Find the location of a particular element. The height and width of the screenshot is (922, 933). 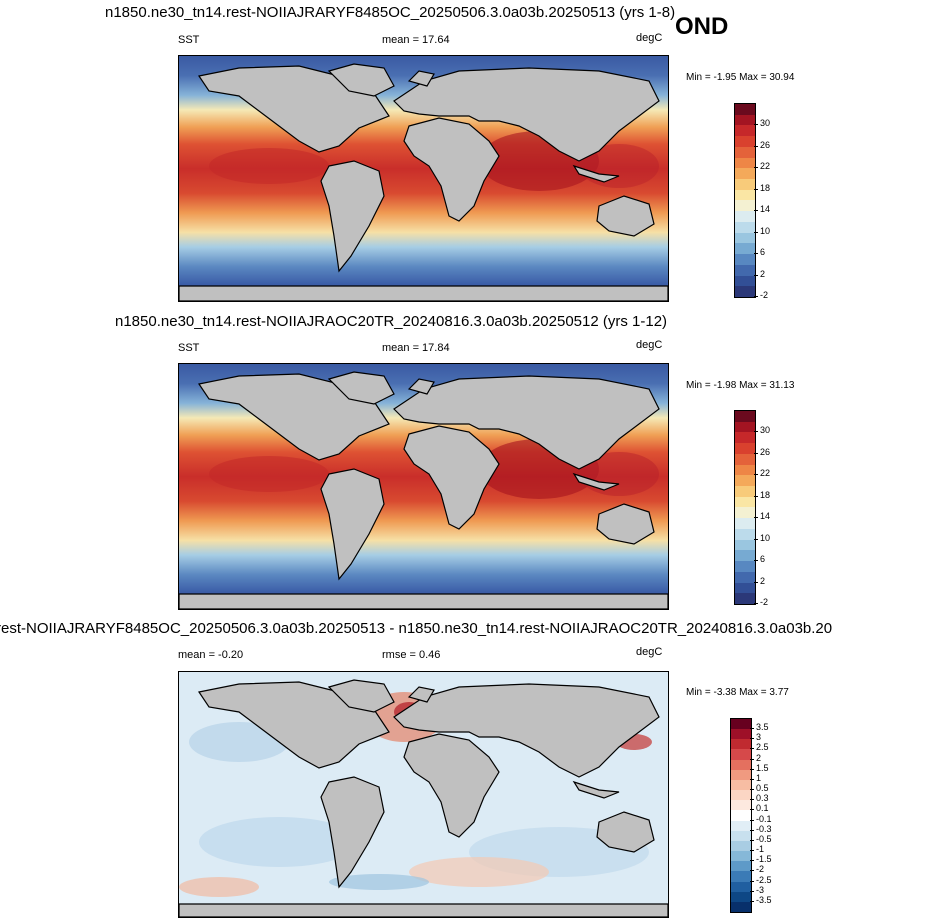

colorbar-tick-label: -0.1 is located at coordinates (764, 818).